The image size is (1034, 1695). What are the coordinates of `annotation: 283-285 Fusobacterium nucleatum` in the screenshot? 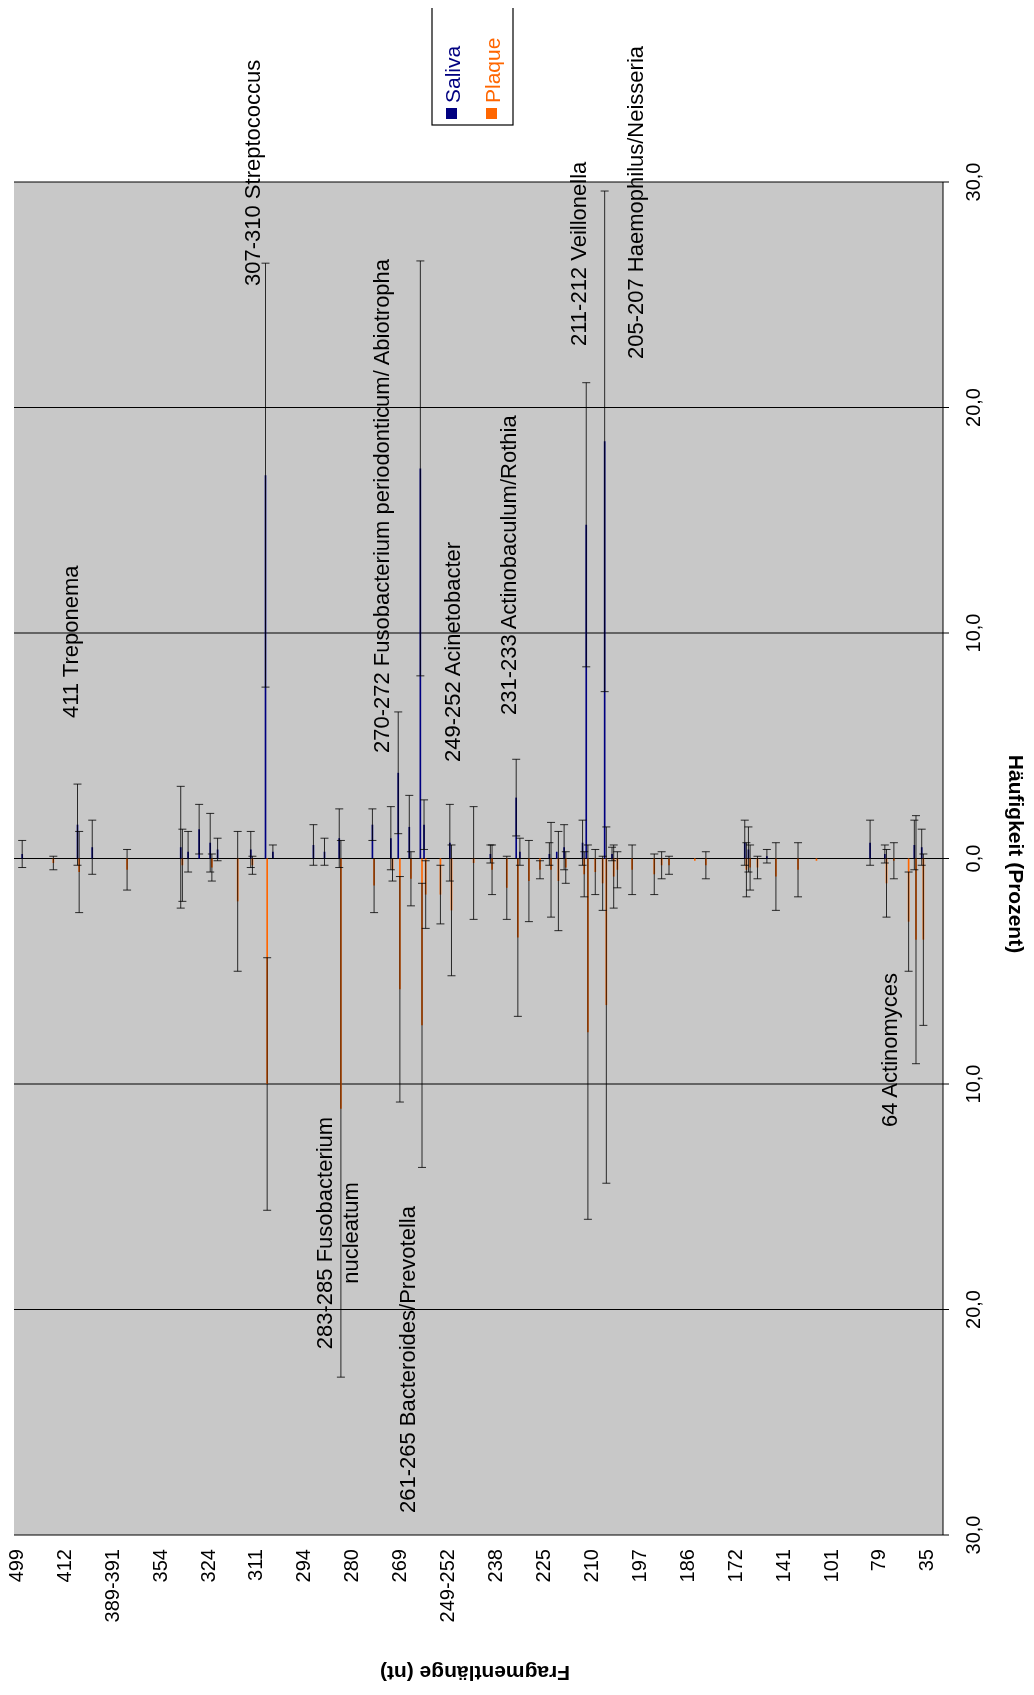 It's located at (337, 1233).